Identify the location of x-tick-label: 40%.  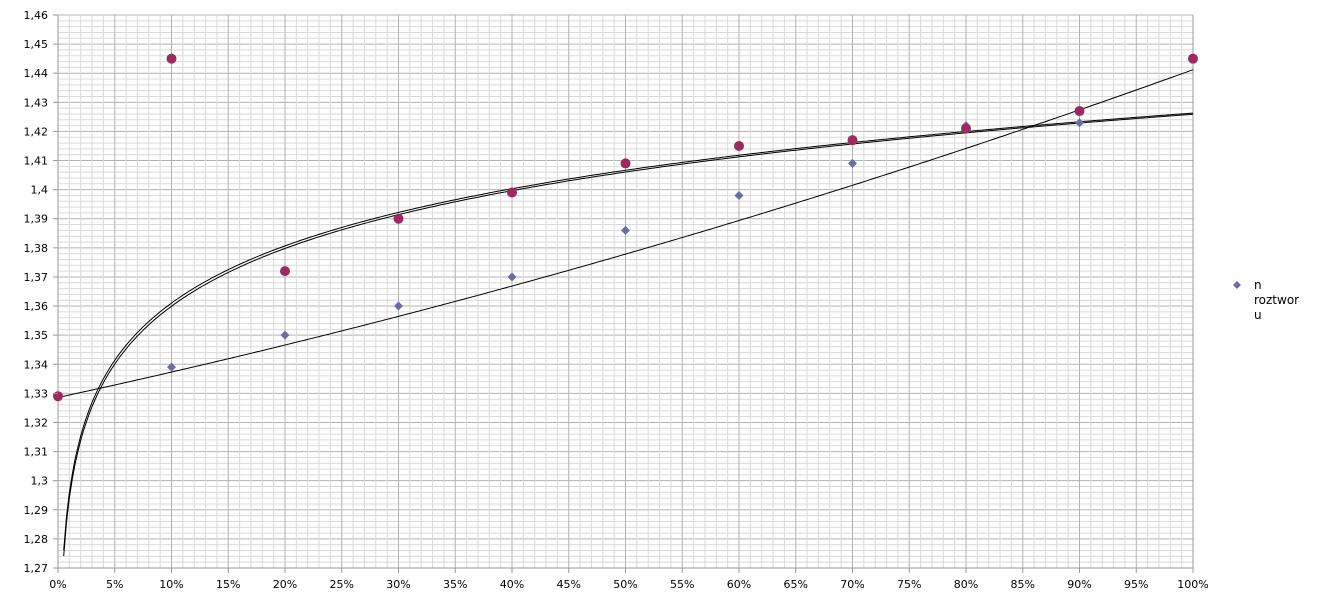
(512, 584).